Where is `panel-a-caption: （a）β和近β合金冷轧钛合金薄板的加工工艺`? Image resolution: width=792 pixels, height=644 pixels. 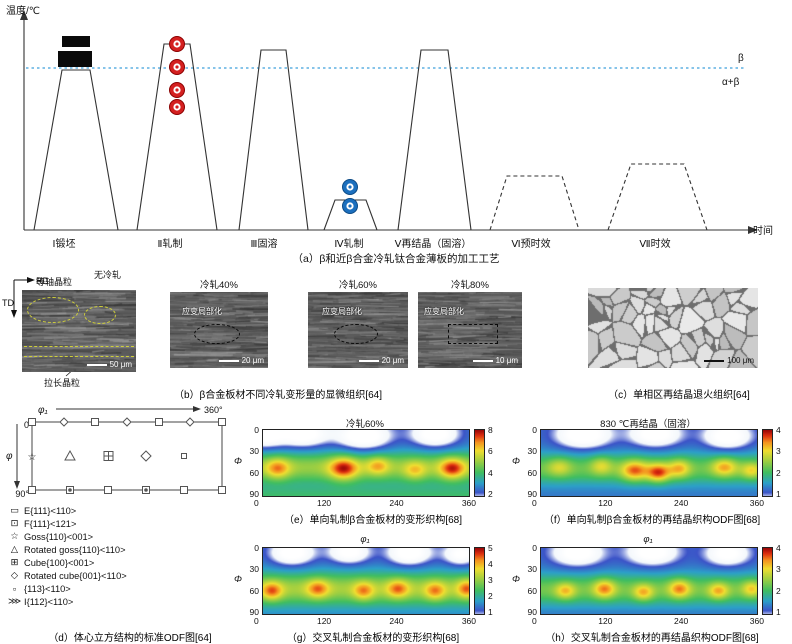 panel-a-caption: （a）β和近β合金冷轧钛合金薄板的加工工艺 is located at coordinates (396, 258).